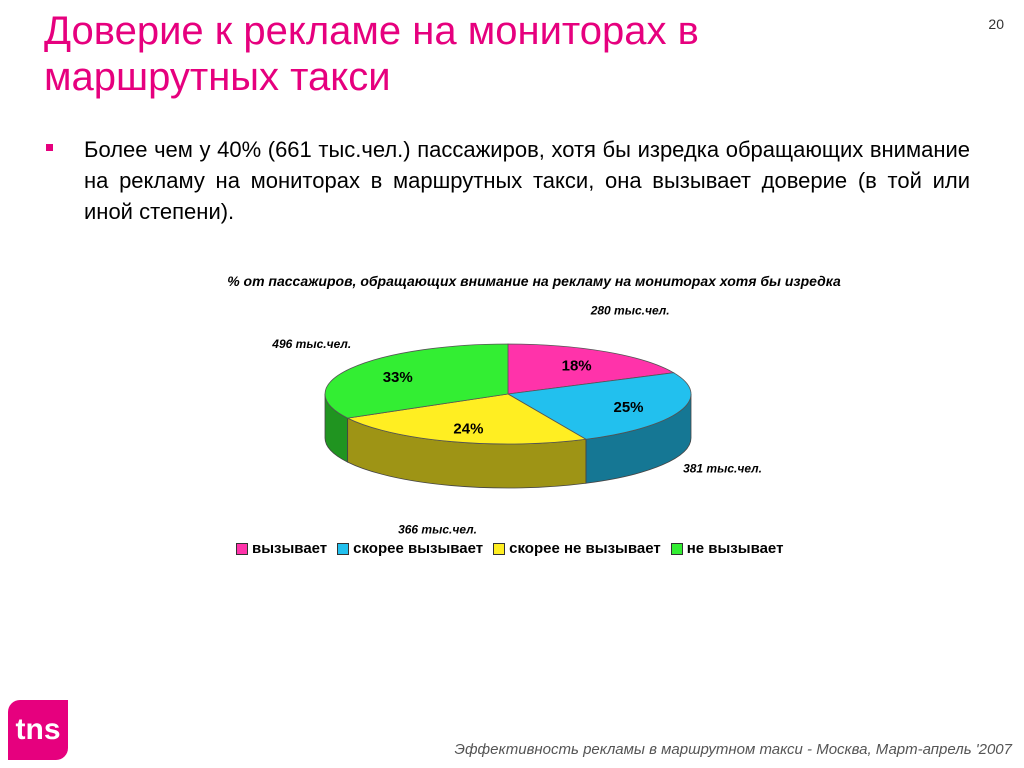 This screenshot has width=1024, height=768. I want to click on legend-label-0: вызывает, so click(290, 548).